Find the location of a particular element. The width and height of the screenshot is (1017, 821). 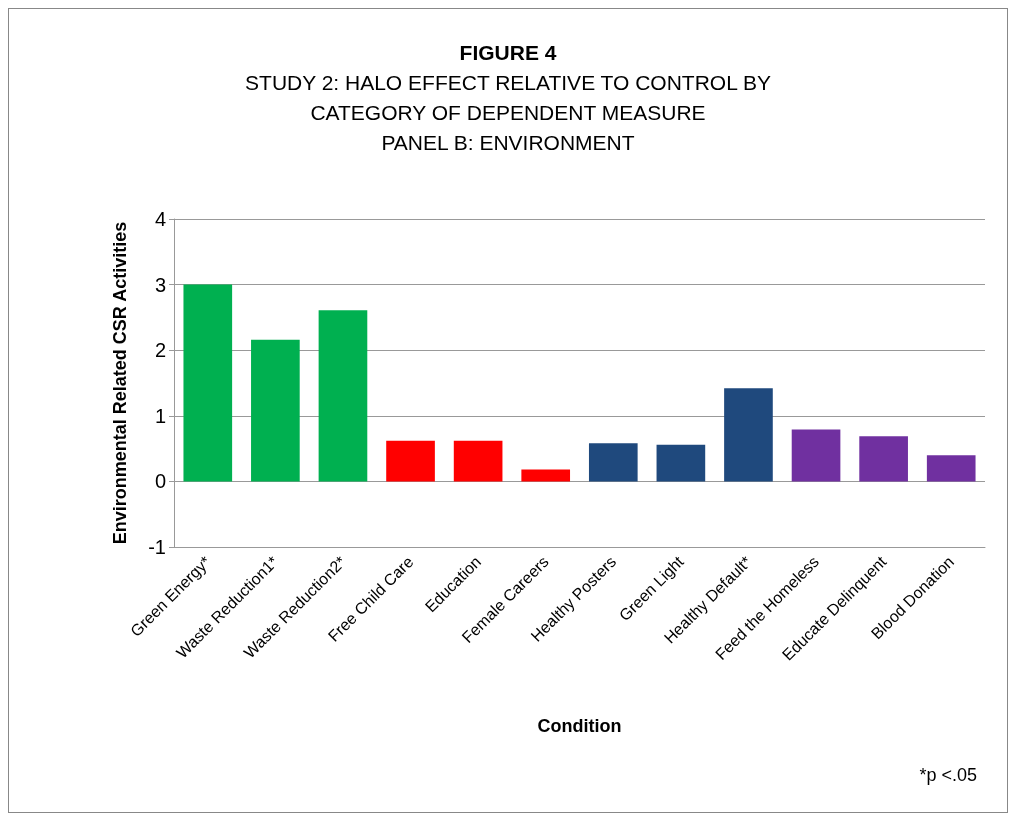

y-tick-label: 3 is located at coordinates (160, 284).